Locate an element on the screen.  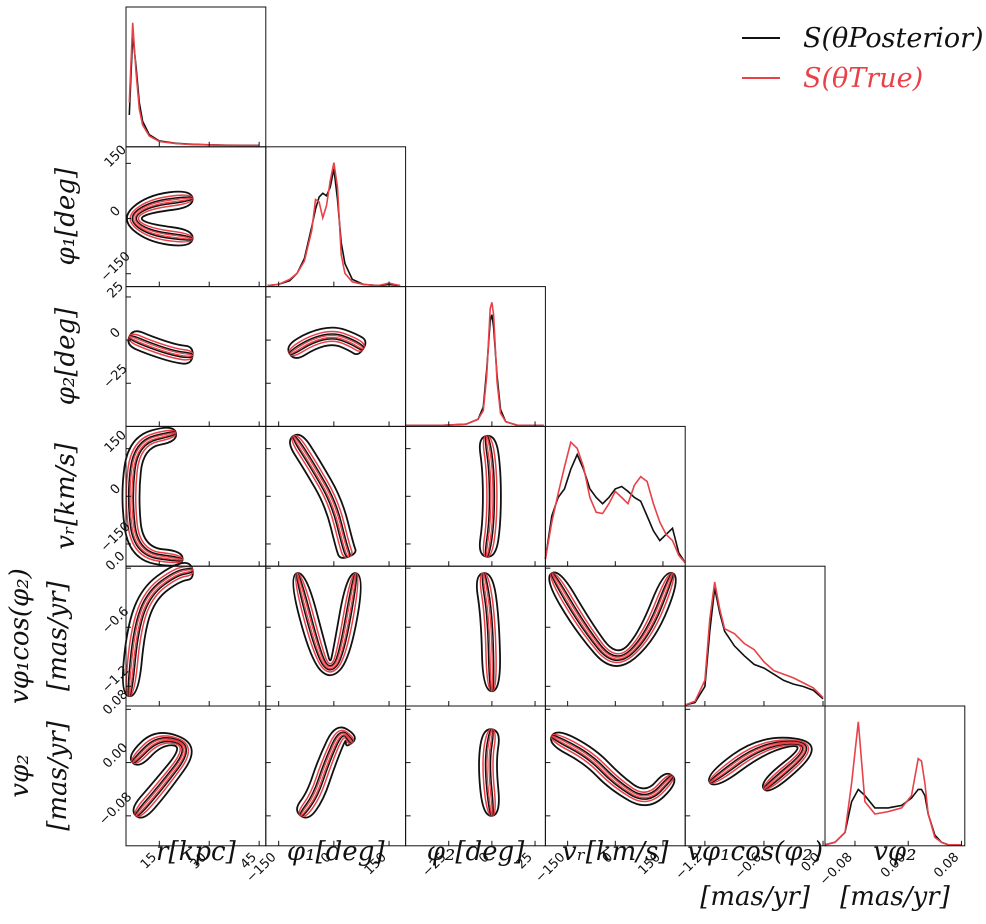
contour-phi1-vphi2-true-outer is located at coordinates (326, 773).